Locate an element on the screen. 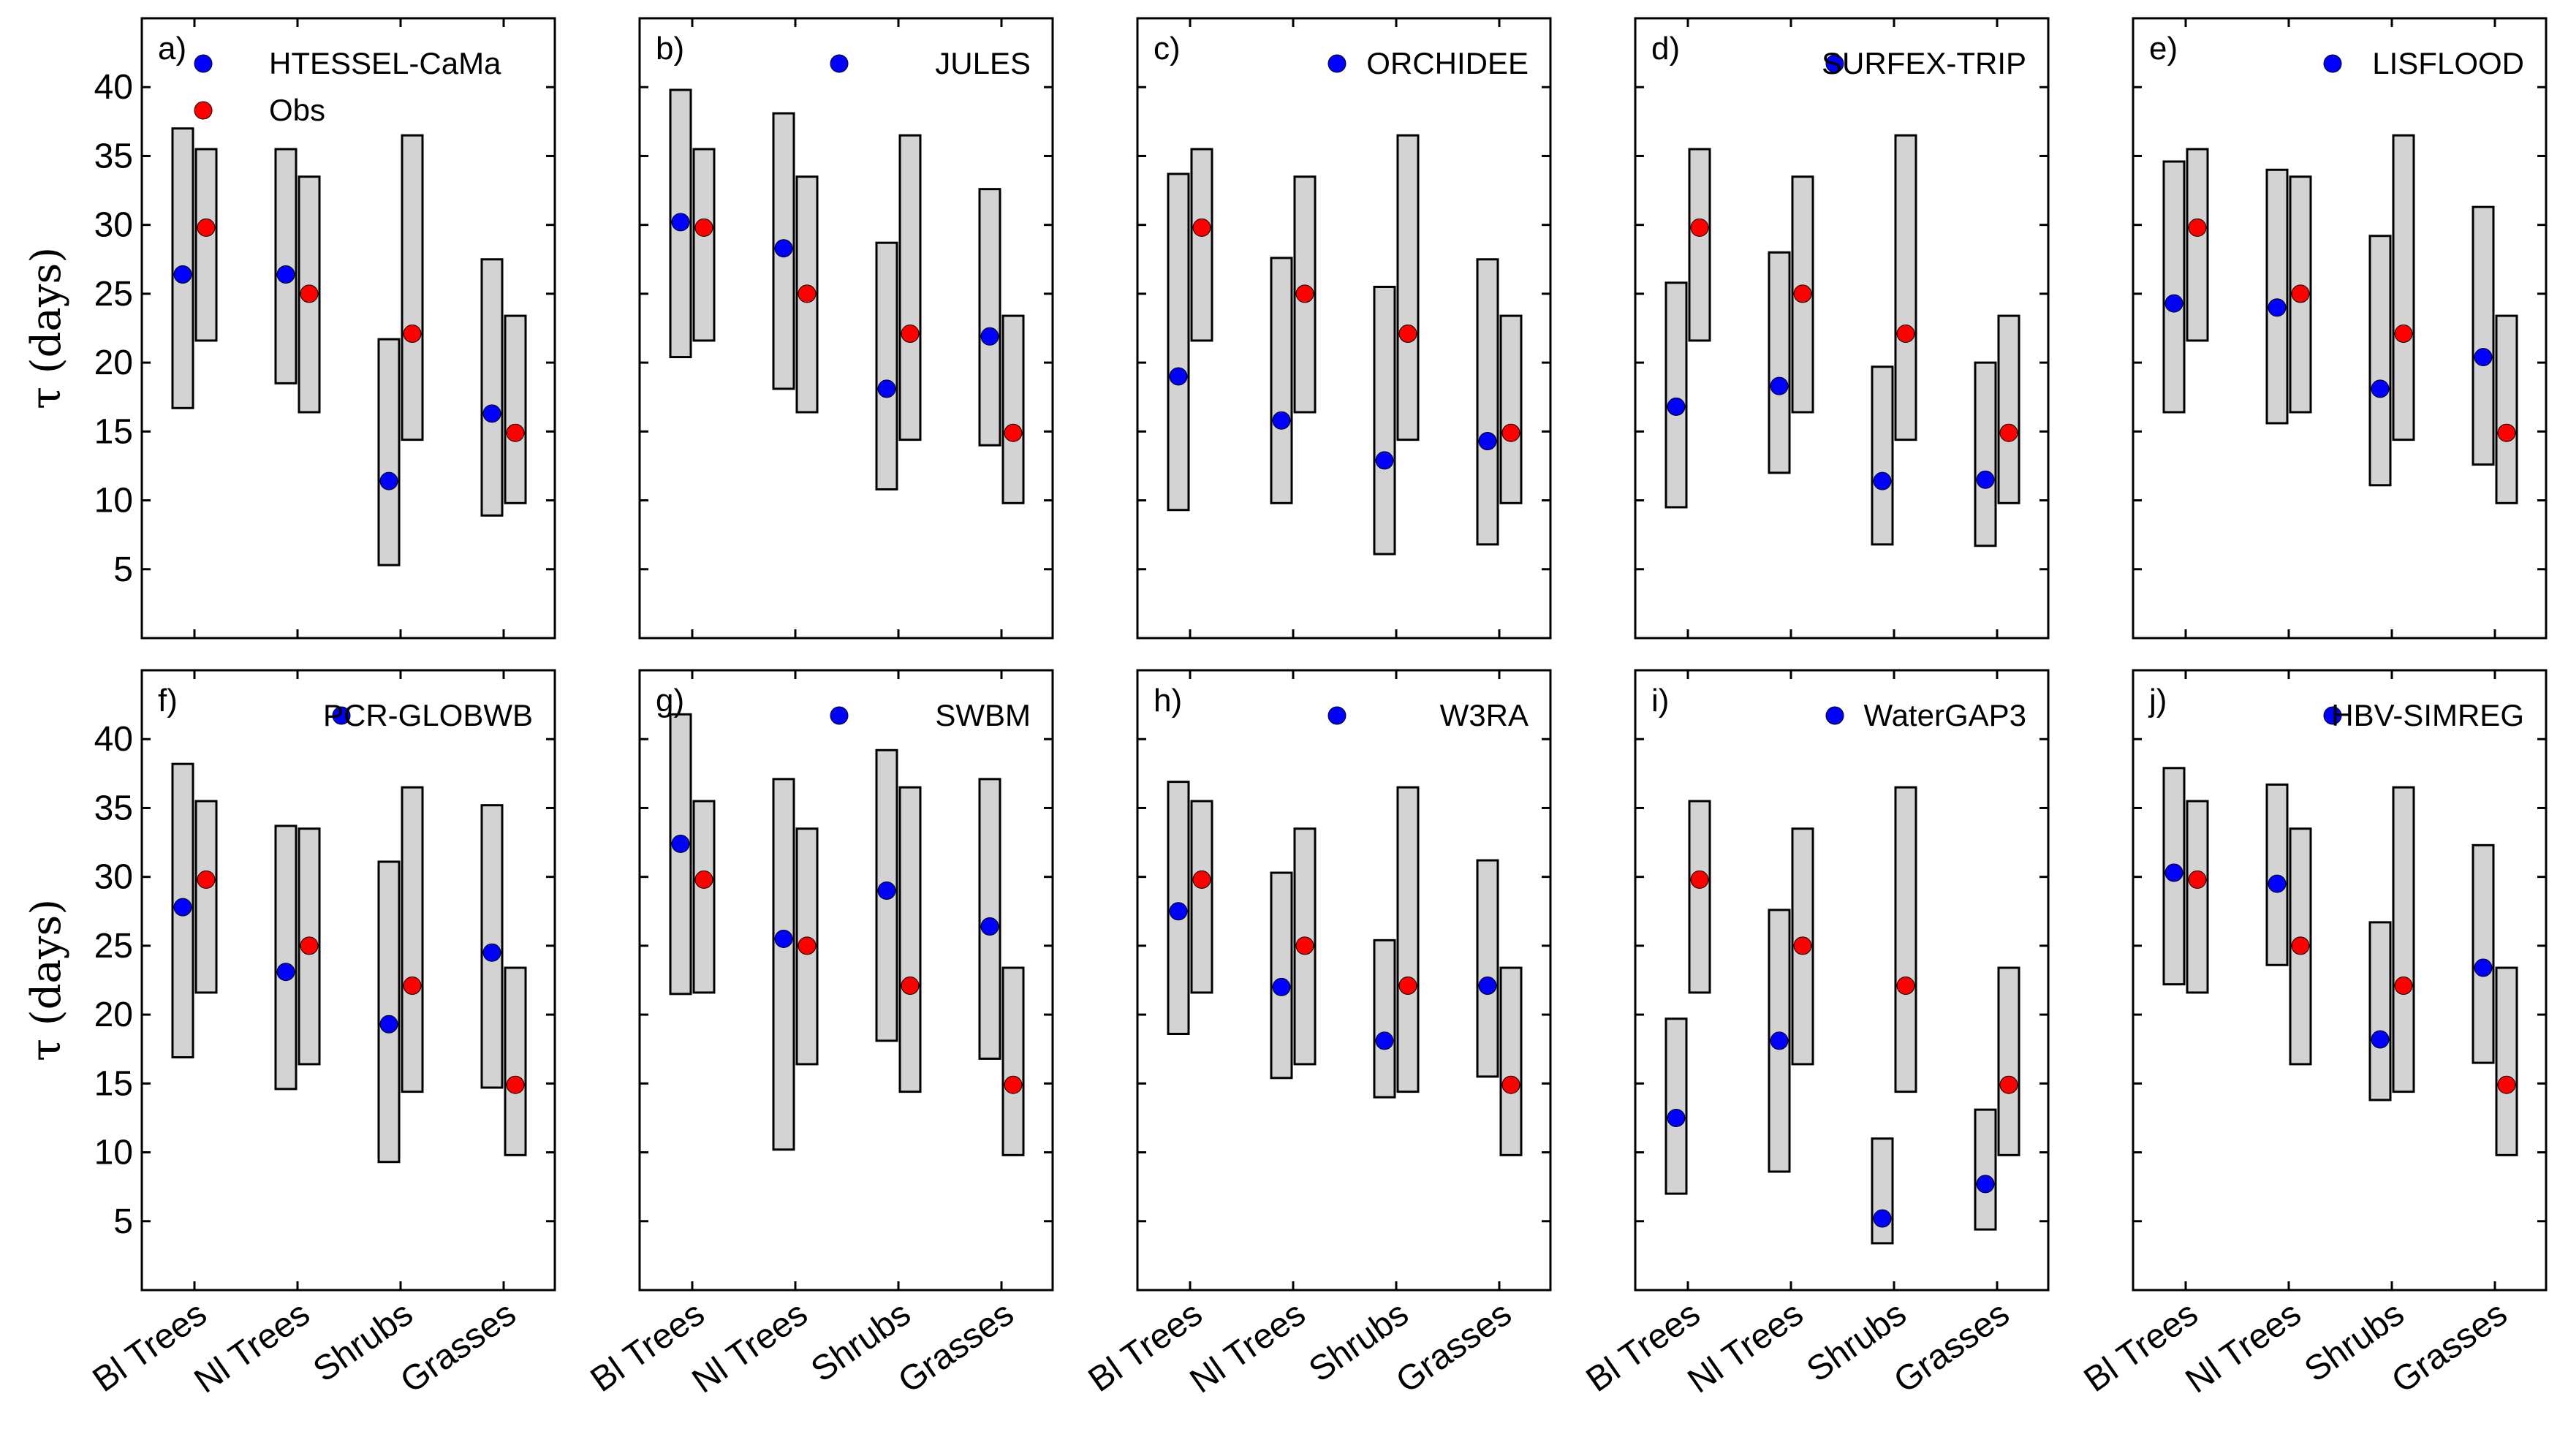 This screenshot has width=2568, height=1456. y-axis-label: τ (days) is located at coordinates (47, 328).